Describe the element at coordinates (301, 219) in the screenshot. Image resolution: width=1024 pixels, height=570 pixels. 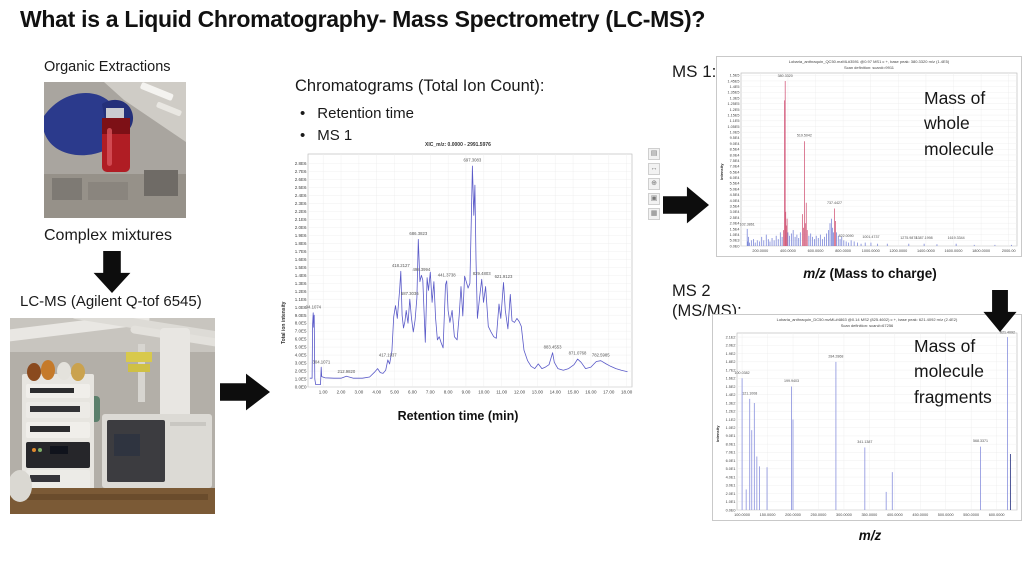
I see `svg-text: 2.1E6` at that location.